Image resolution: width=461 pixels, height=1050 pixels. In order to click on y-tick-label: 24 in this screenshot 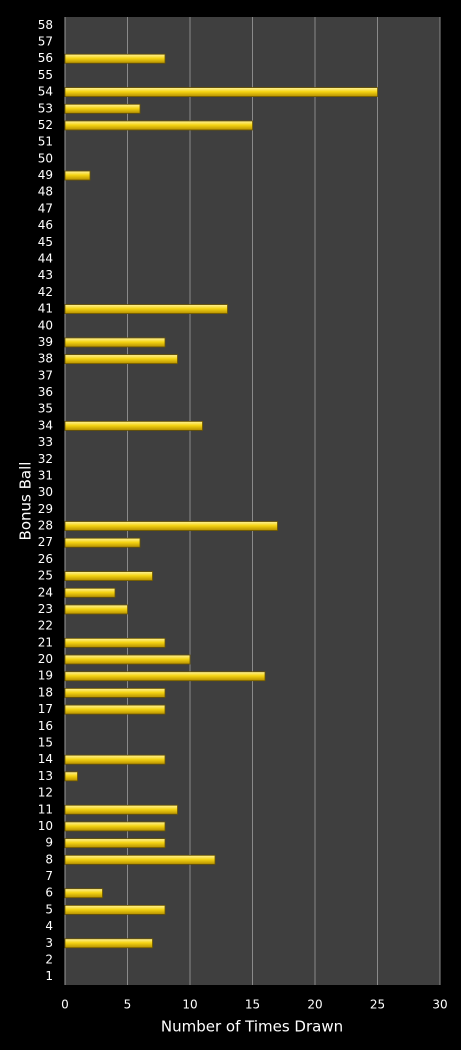, I will do `click(45, 592)`.